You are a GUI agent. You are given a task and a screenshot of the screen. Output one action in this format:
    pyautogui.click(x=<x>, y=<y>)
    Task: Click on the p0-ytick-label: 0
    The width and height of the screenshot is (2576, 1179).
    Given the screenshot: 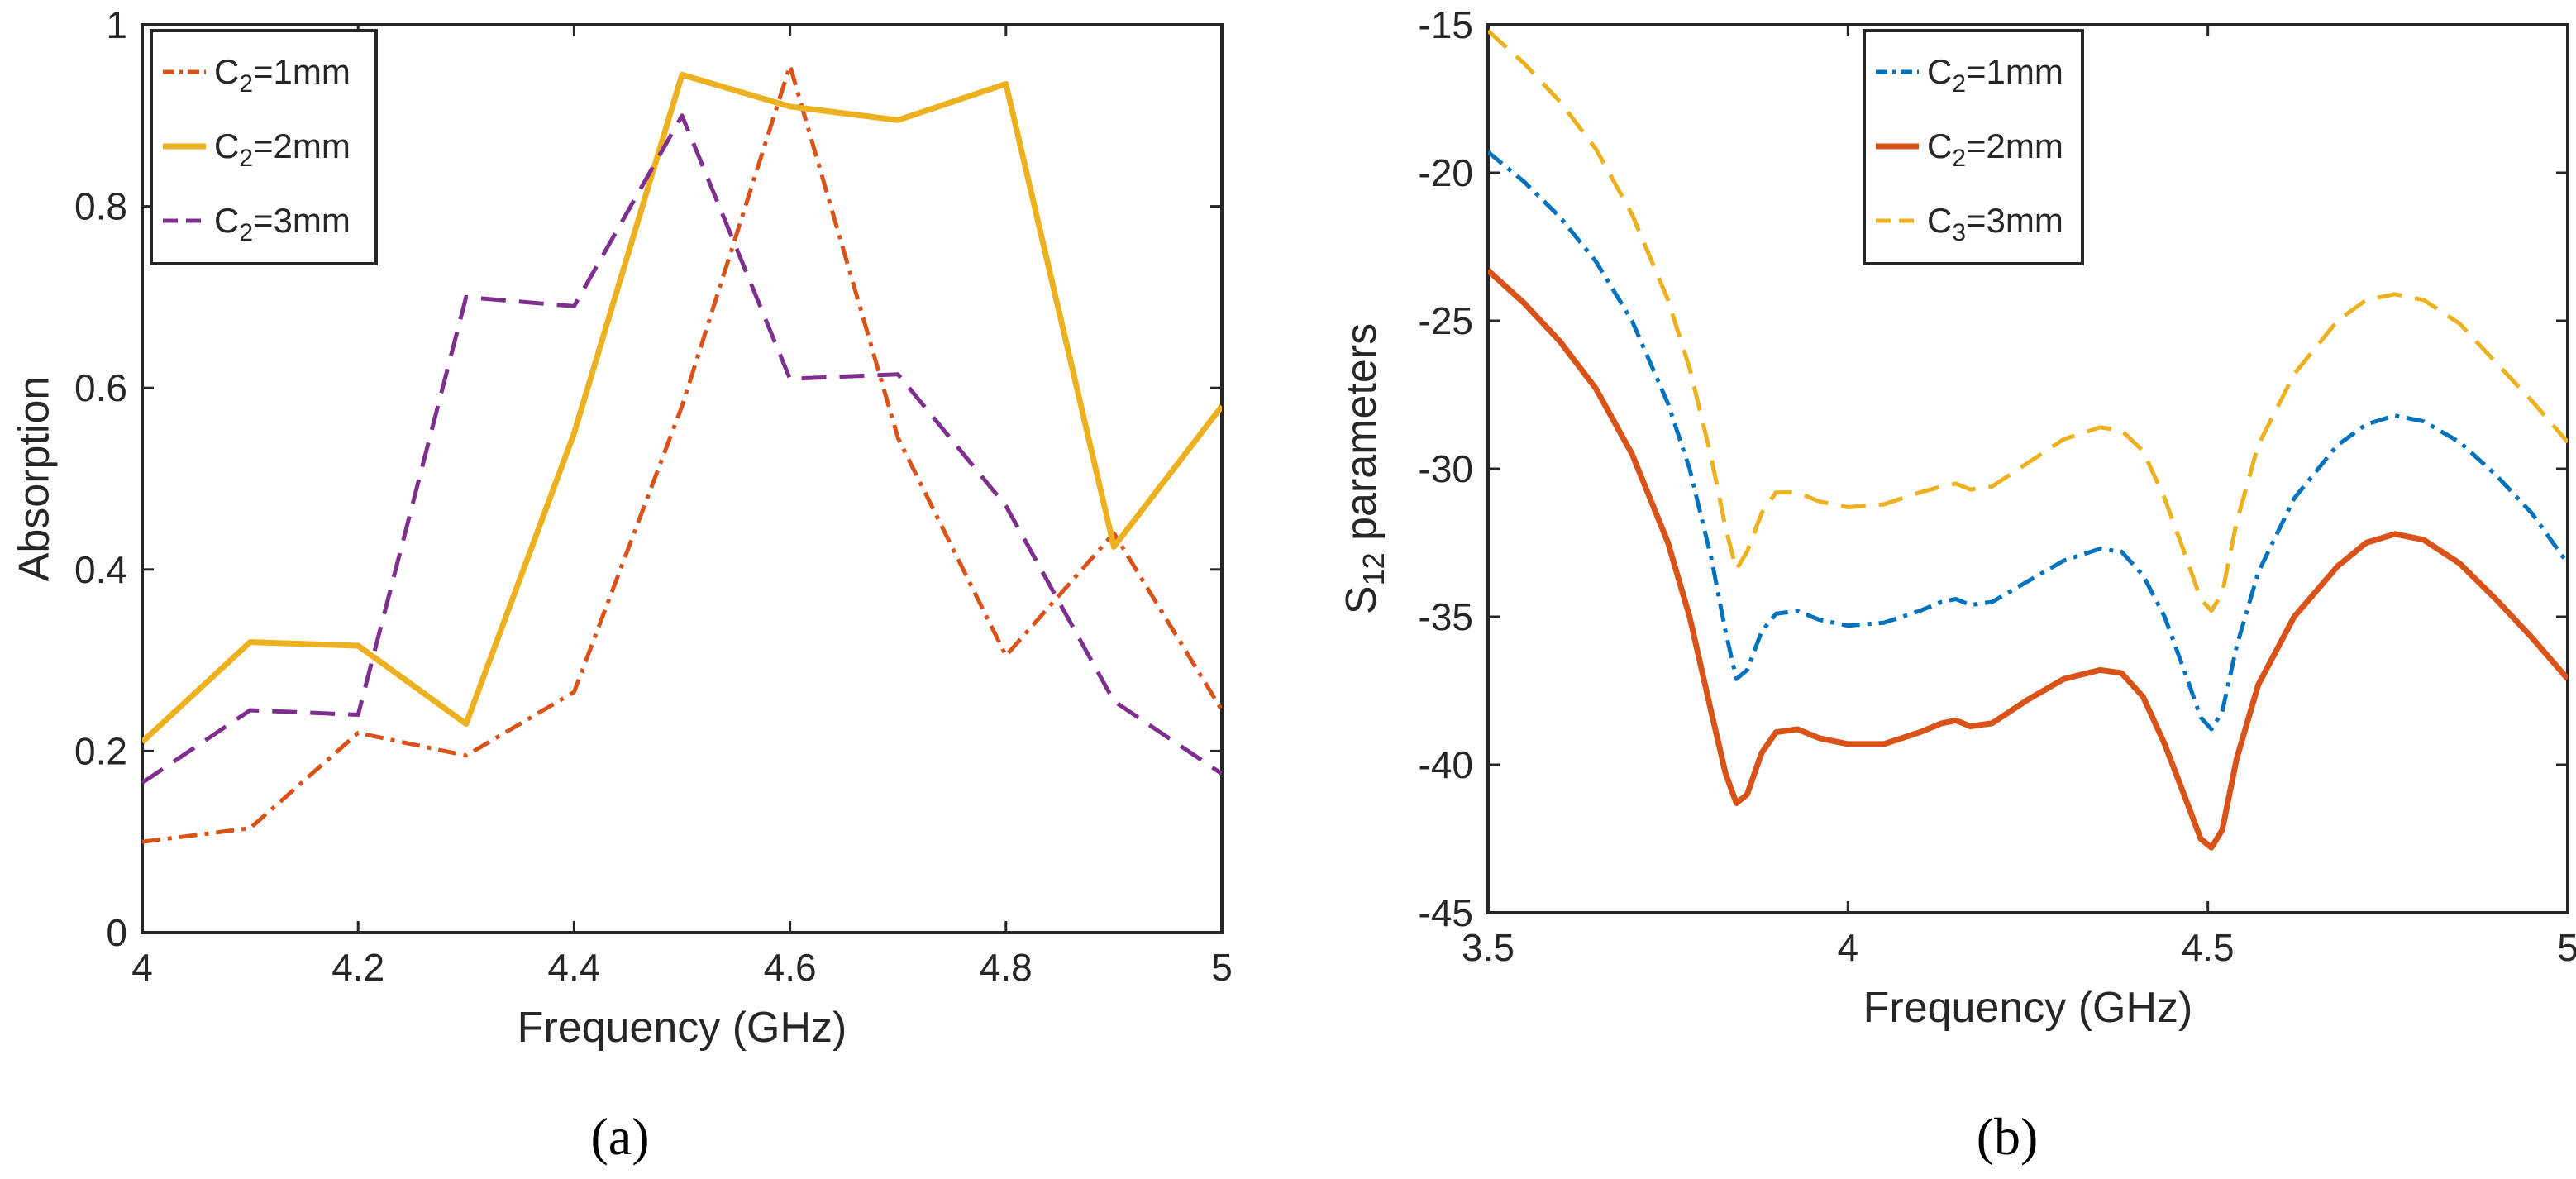 What is the action you would take?
    pyautogui.click(x=117, y=933)
    